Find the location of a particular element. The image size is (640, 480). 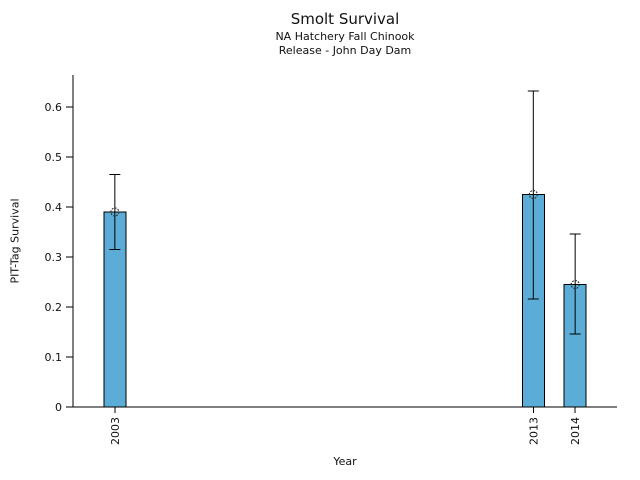

chart-subtitle-line2: Release - John Day Dam is located at coordinates (345, 50).